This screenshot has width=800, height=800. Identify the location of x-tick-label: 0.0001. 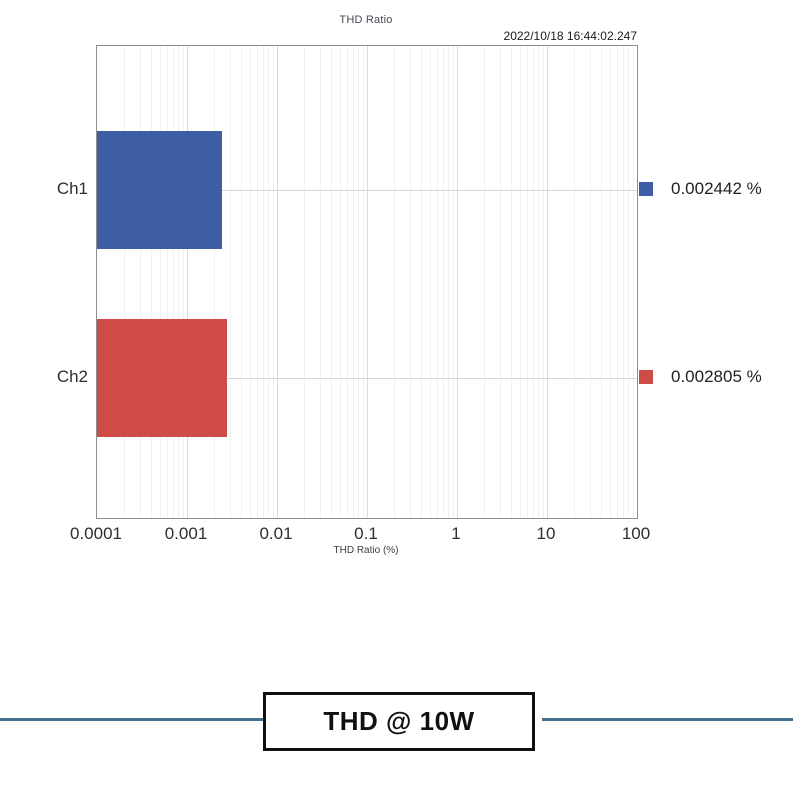
(96, 533).